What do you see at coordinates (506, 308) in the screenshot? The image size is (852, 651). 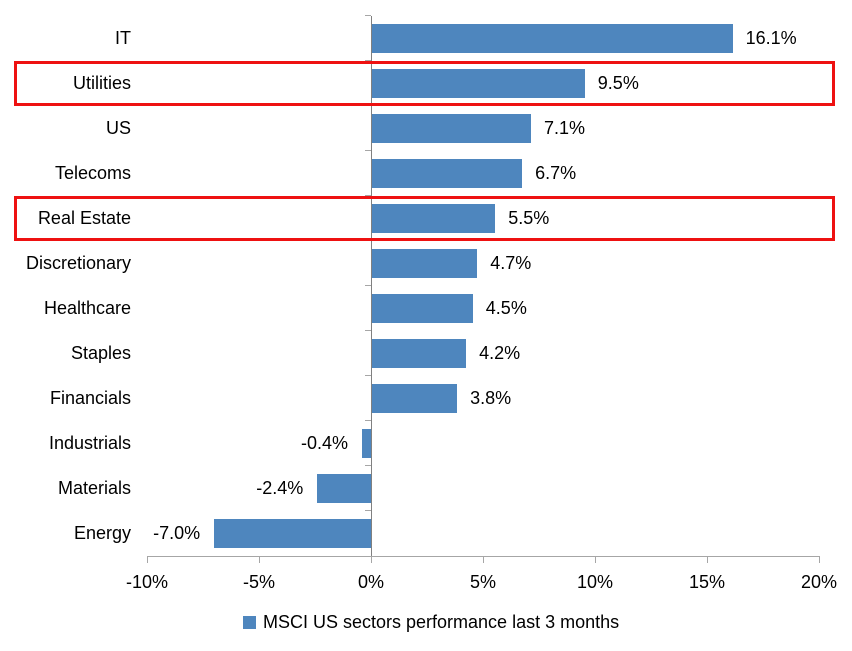 I see `value-label: 4.5%` at bounding box center [506, 308].